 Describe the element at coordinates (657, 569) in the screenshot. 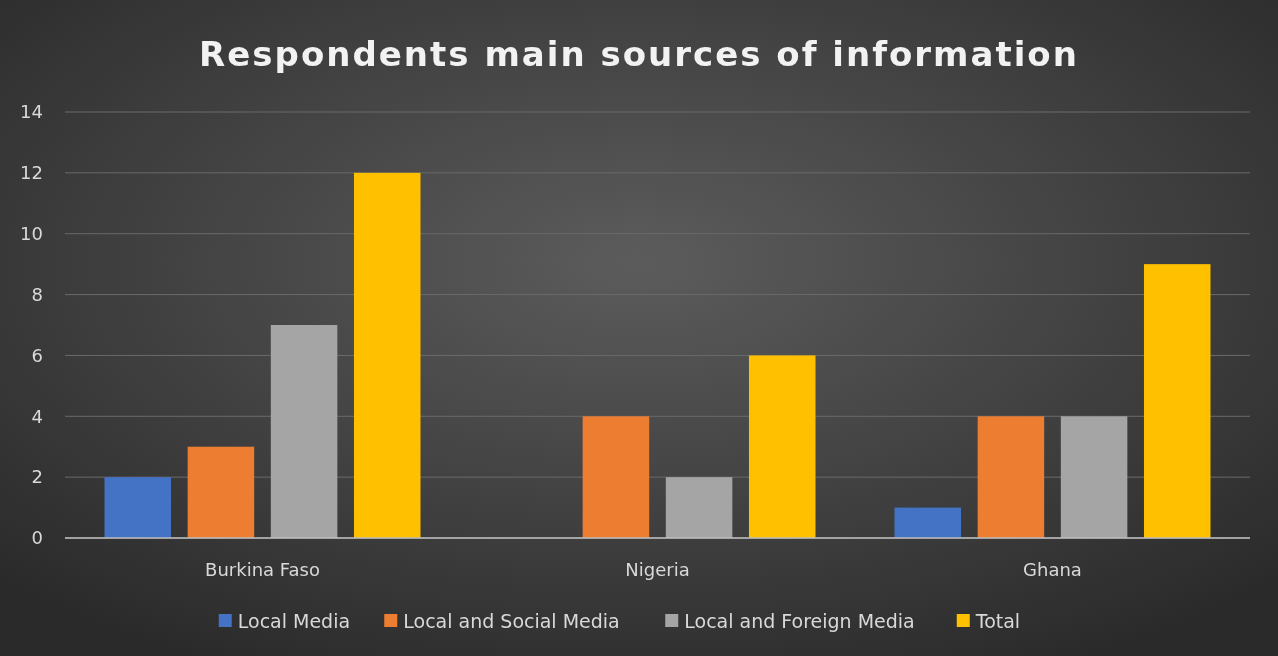

I see `x-tick-label: Nigeria` at that location.